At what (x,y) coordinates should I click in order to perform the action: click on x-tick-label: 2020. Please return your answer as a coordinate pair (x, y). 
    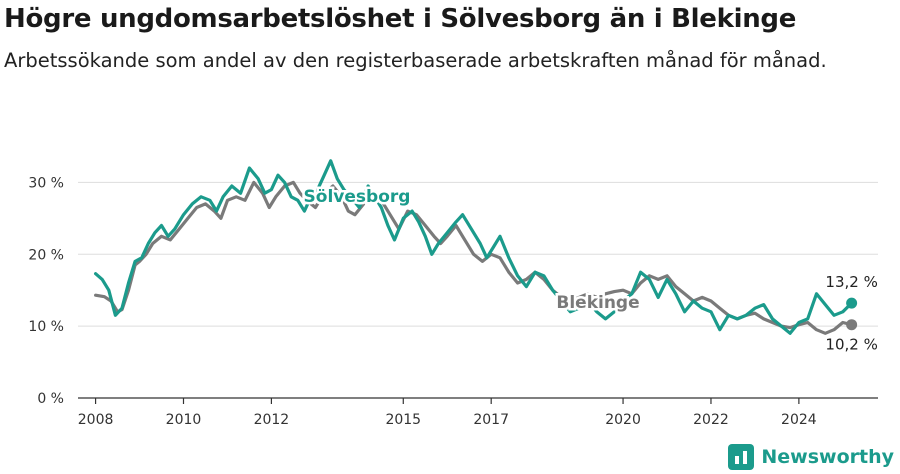
    Looking at the image, I should click on (623, 420).